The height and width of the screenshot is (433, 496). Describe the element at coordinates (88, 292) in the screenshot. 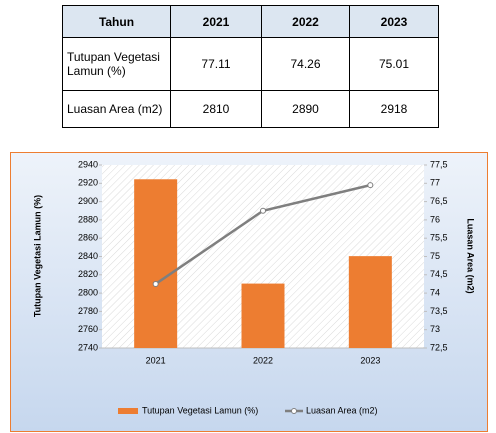

I see `y-tick-label: 2800` at that location.